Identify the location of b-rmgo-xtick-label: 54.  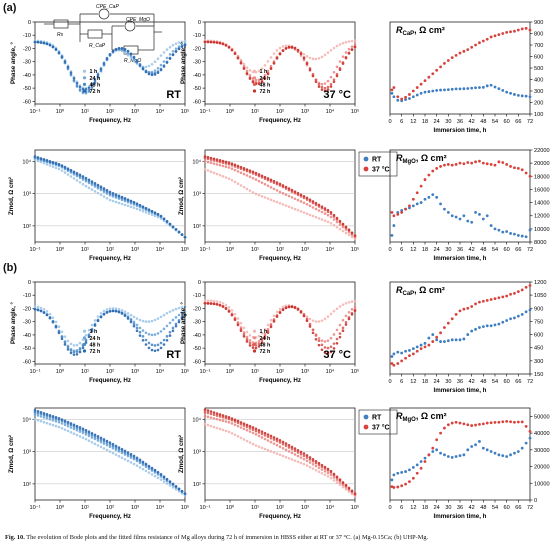
(495, 508).